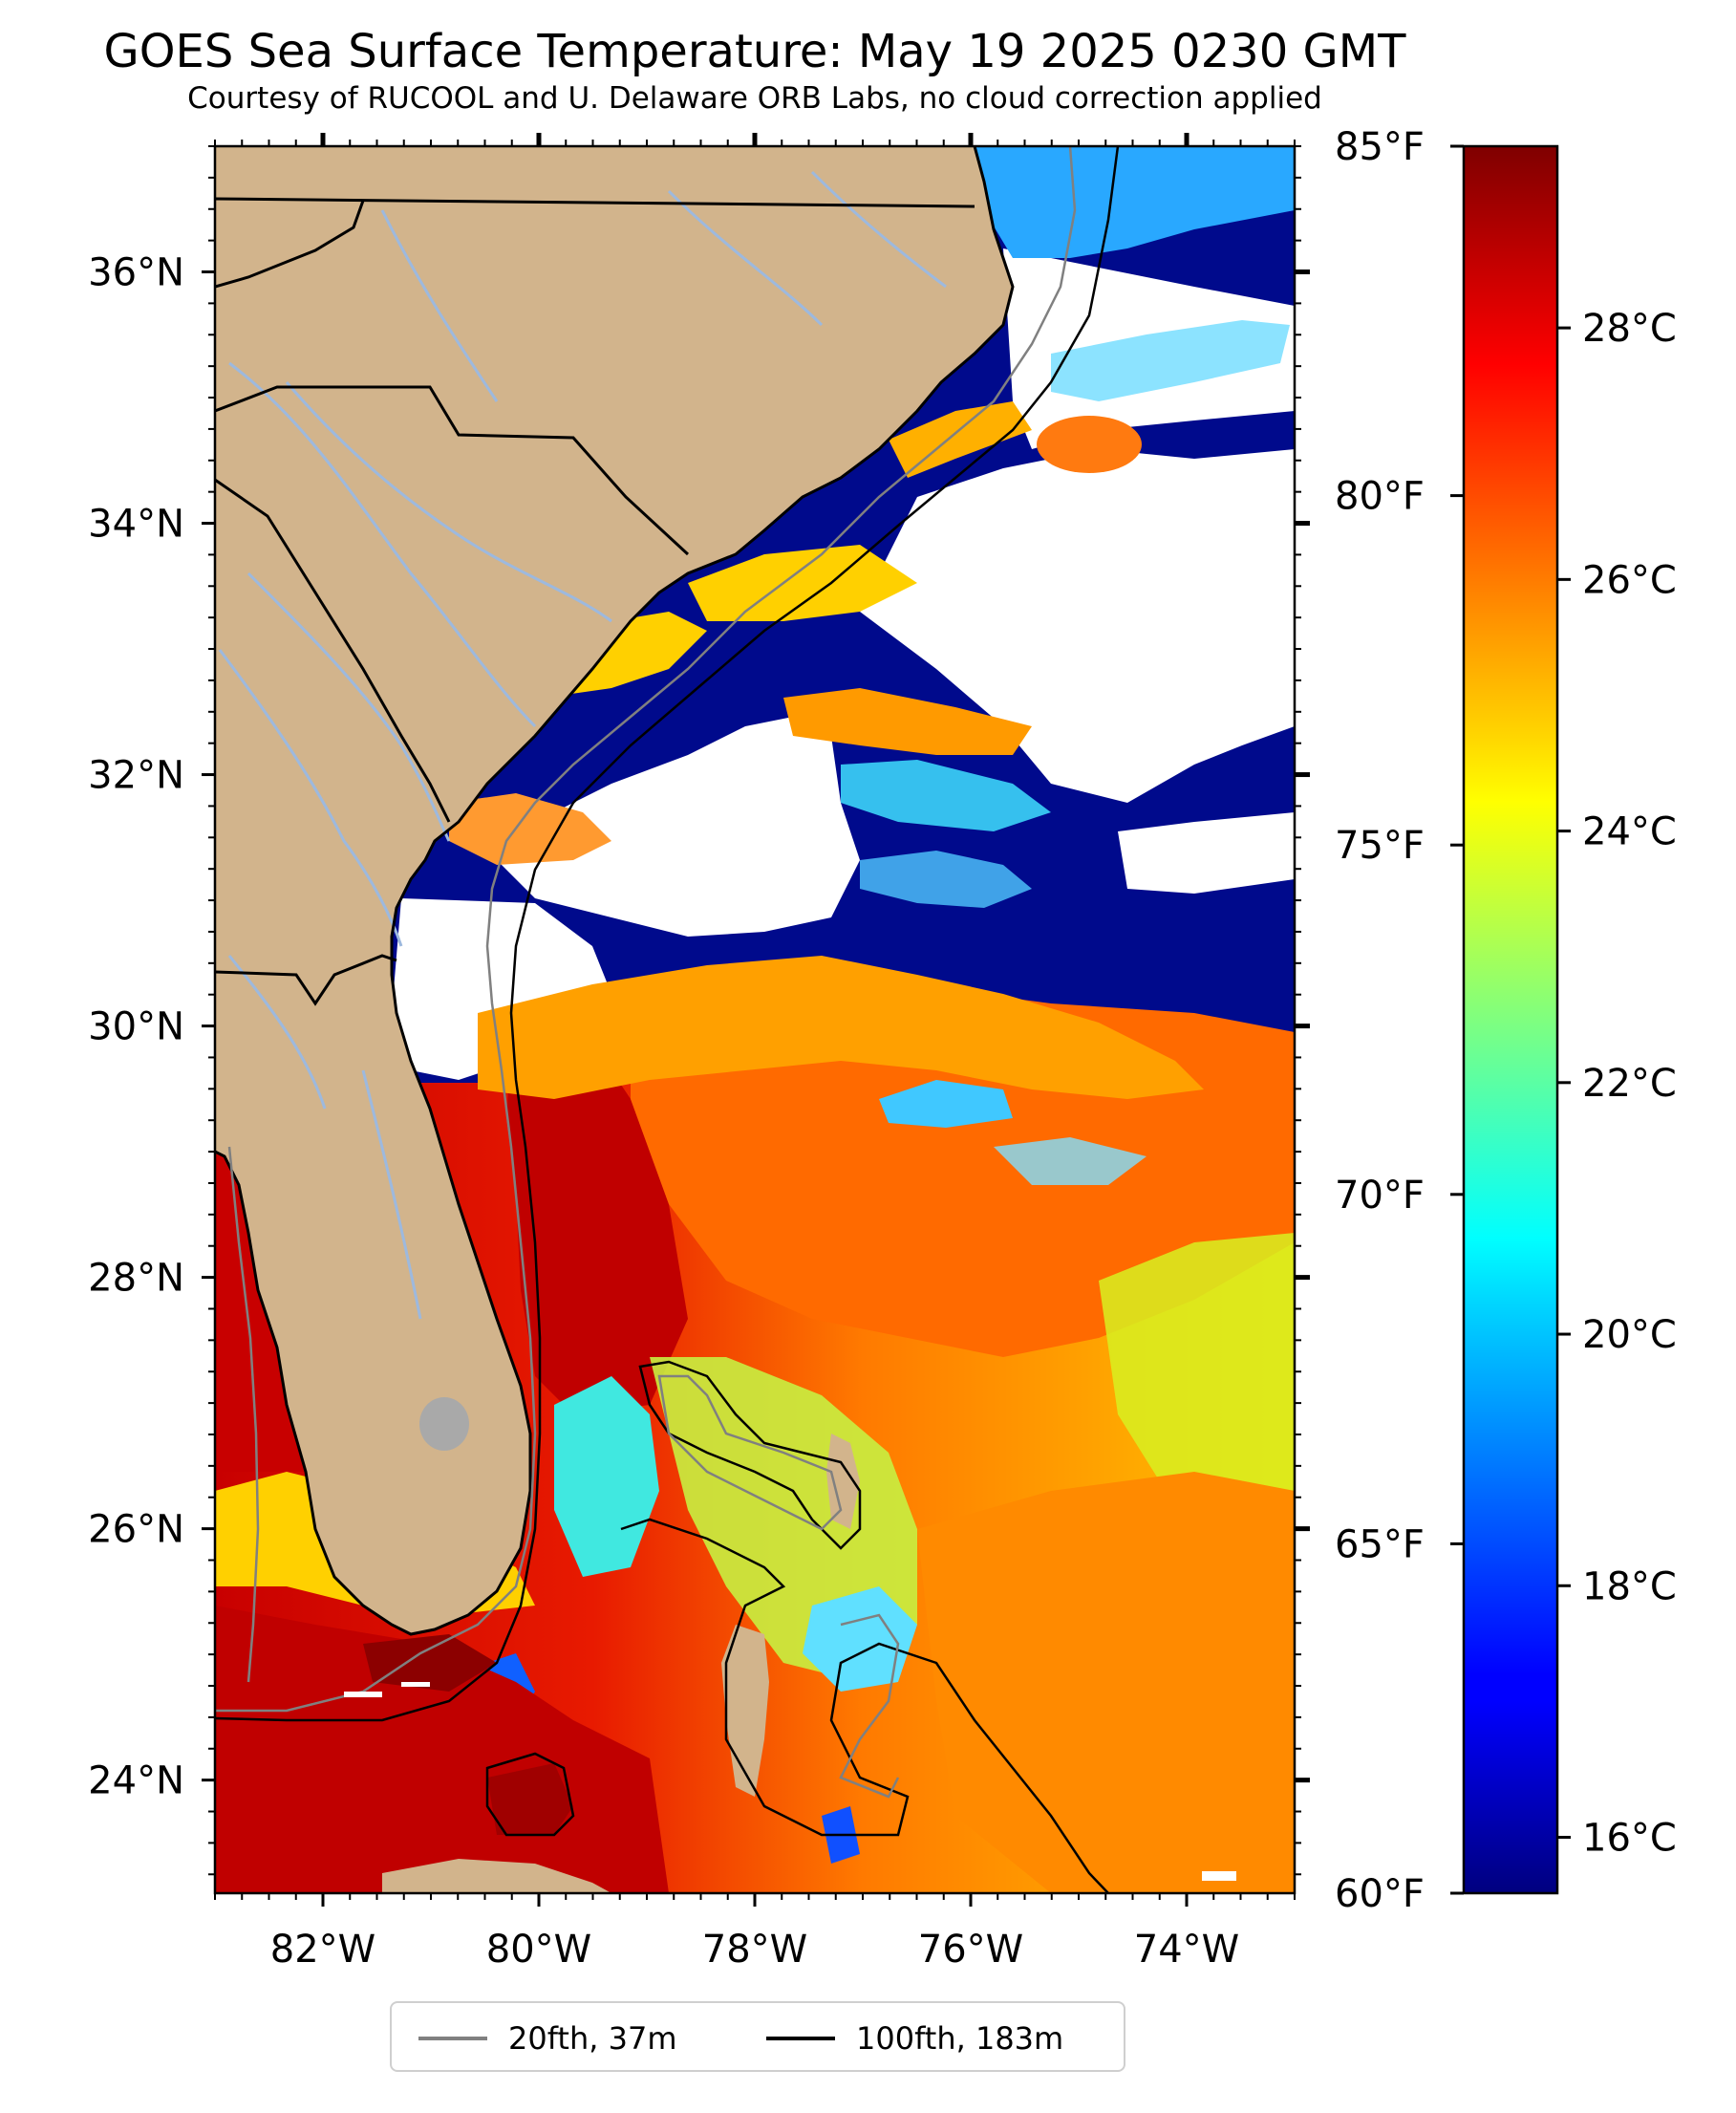 The image size is (1736, 2113). Describe the element at coordinates (538, 1950) in the screenshot. I see `lon-tick-label: 80°W` at that location.